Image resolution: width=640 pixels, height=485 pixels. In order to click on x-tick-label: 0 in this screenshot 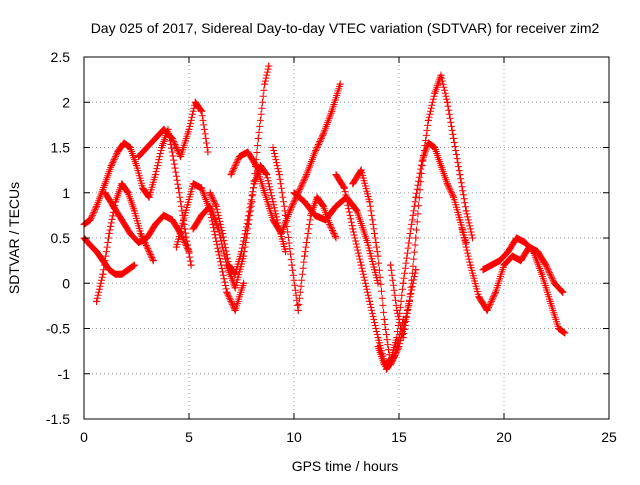, I will do `click(84, 437)`.